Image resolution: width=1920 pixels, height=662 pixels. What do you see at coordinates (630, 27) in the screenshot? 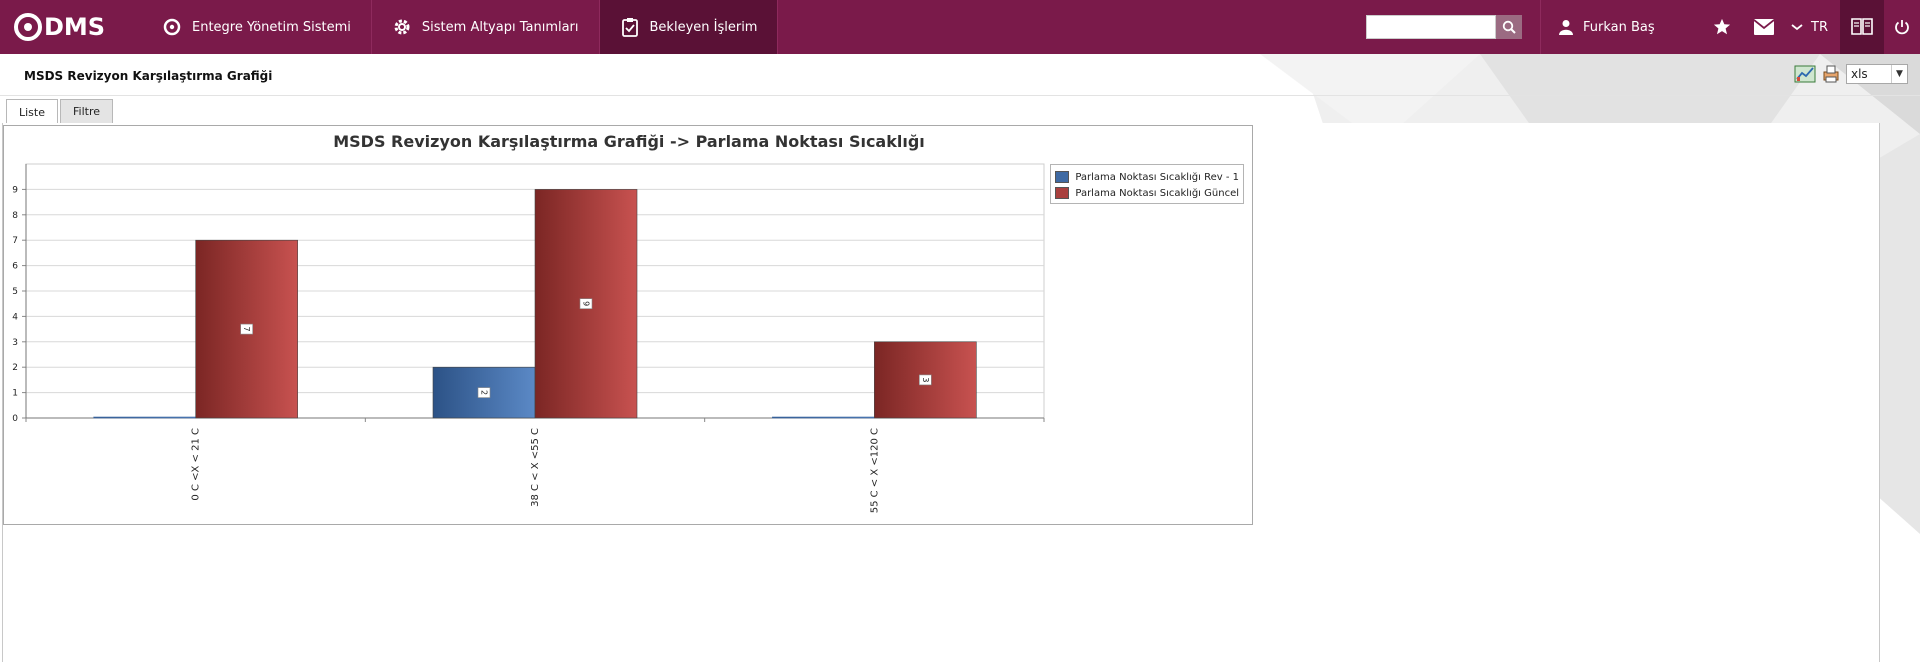
I see `clipboard-icon` at bounding box center [630, 27].